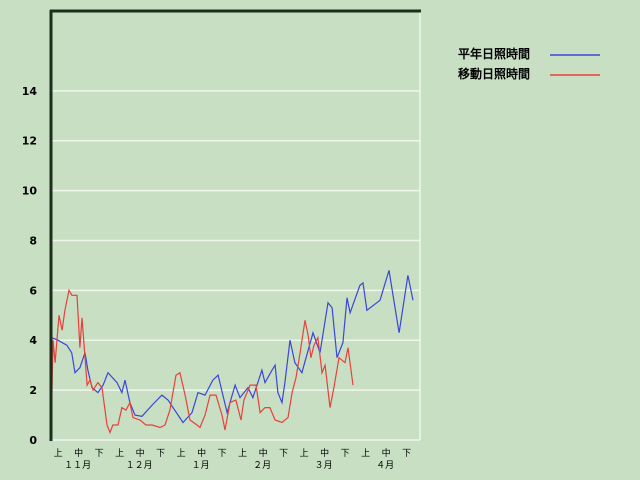 This screenshot has height=480, width=640. Describe the element at coordinates (33, 340) in the screenshot. I see `y-tick-label: 4` at that location.